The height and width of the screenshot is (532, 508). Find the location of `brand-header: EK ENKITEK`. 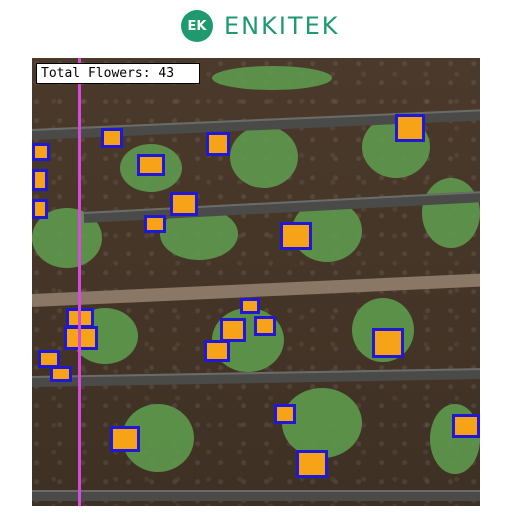

brand-header: EK ENKITEK is located at coordinates (254, 29).